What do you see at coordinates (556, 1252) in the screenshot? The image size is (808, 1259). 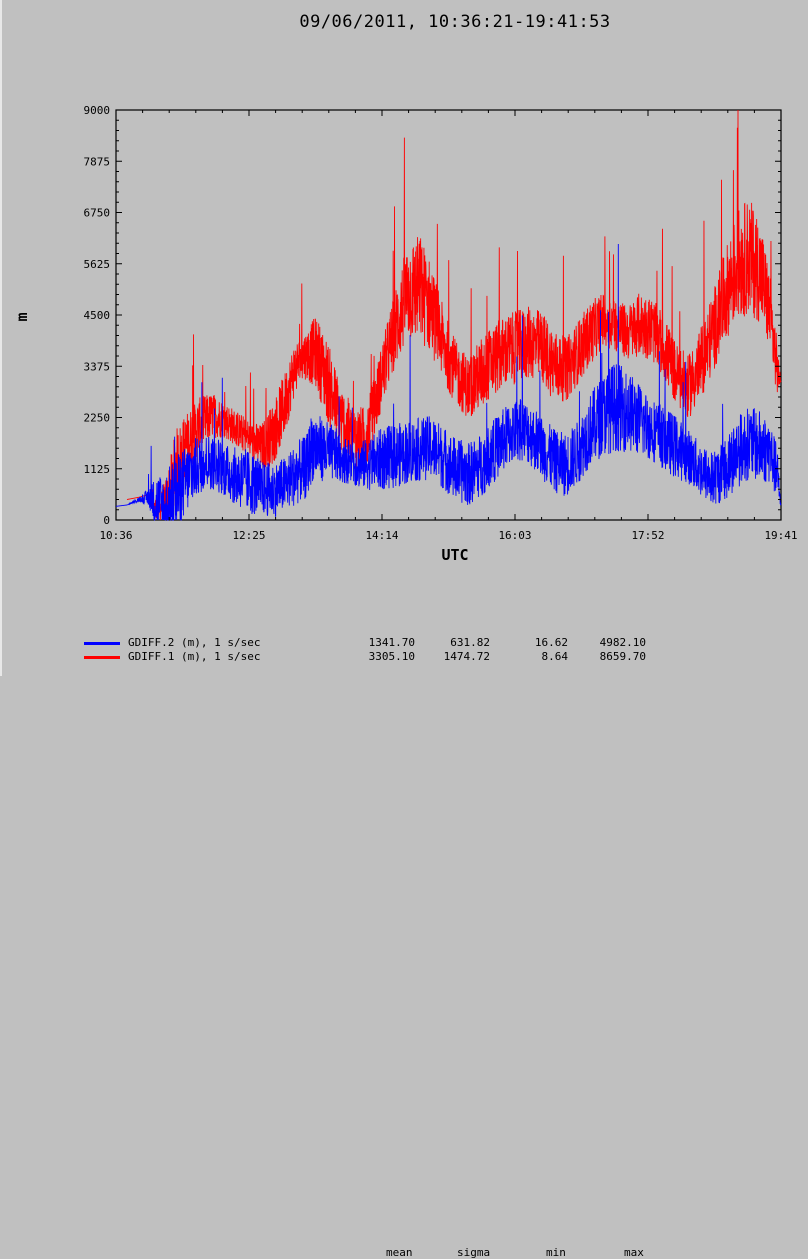 I see `stats-header-min: min` at bounding box center [556, 1252].